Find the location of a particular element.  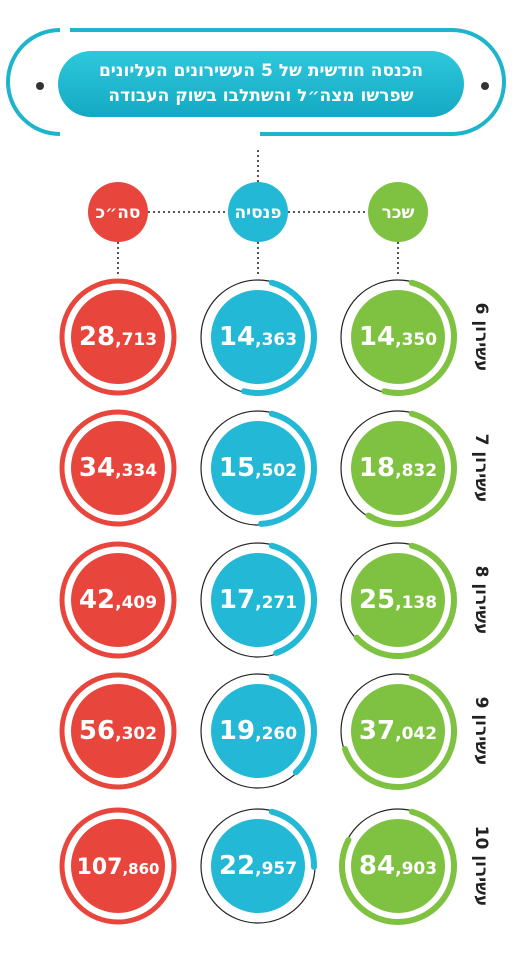

value-label: 56,302 is located at coordinates (118, 731).